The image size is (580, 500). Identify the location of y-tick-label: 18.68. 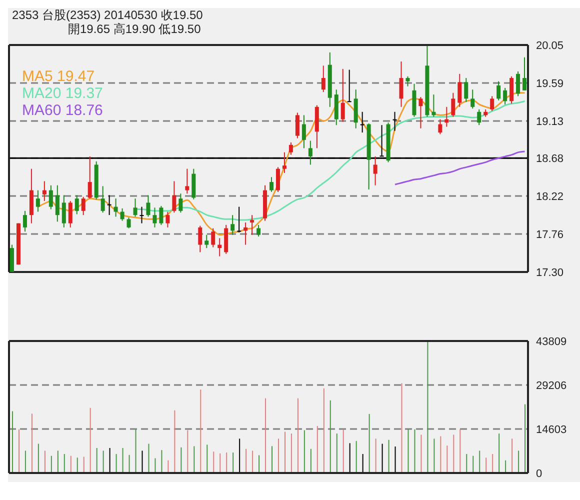
(550, 158).